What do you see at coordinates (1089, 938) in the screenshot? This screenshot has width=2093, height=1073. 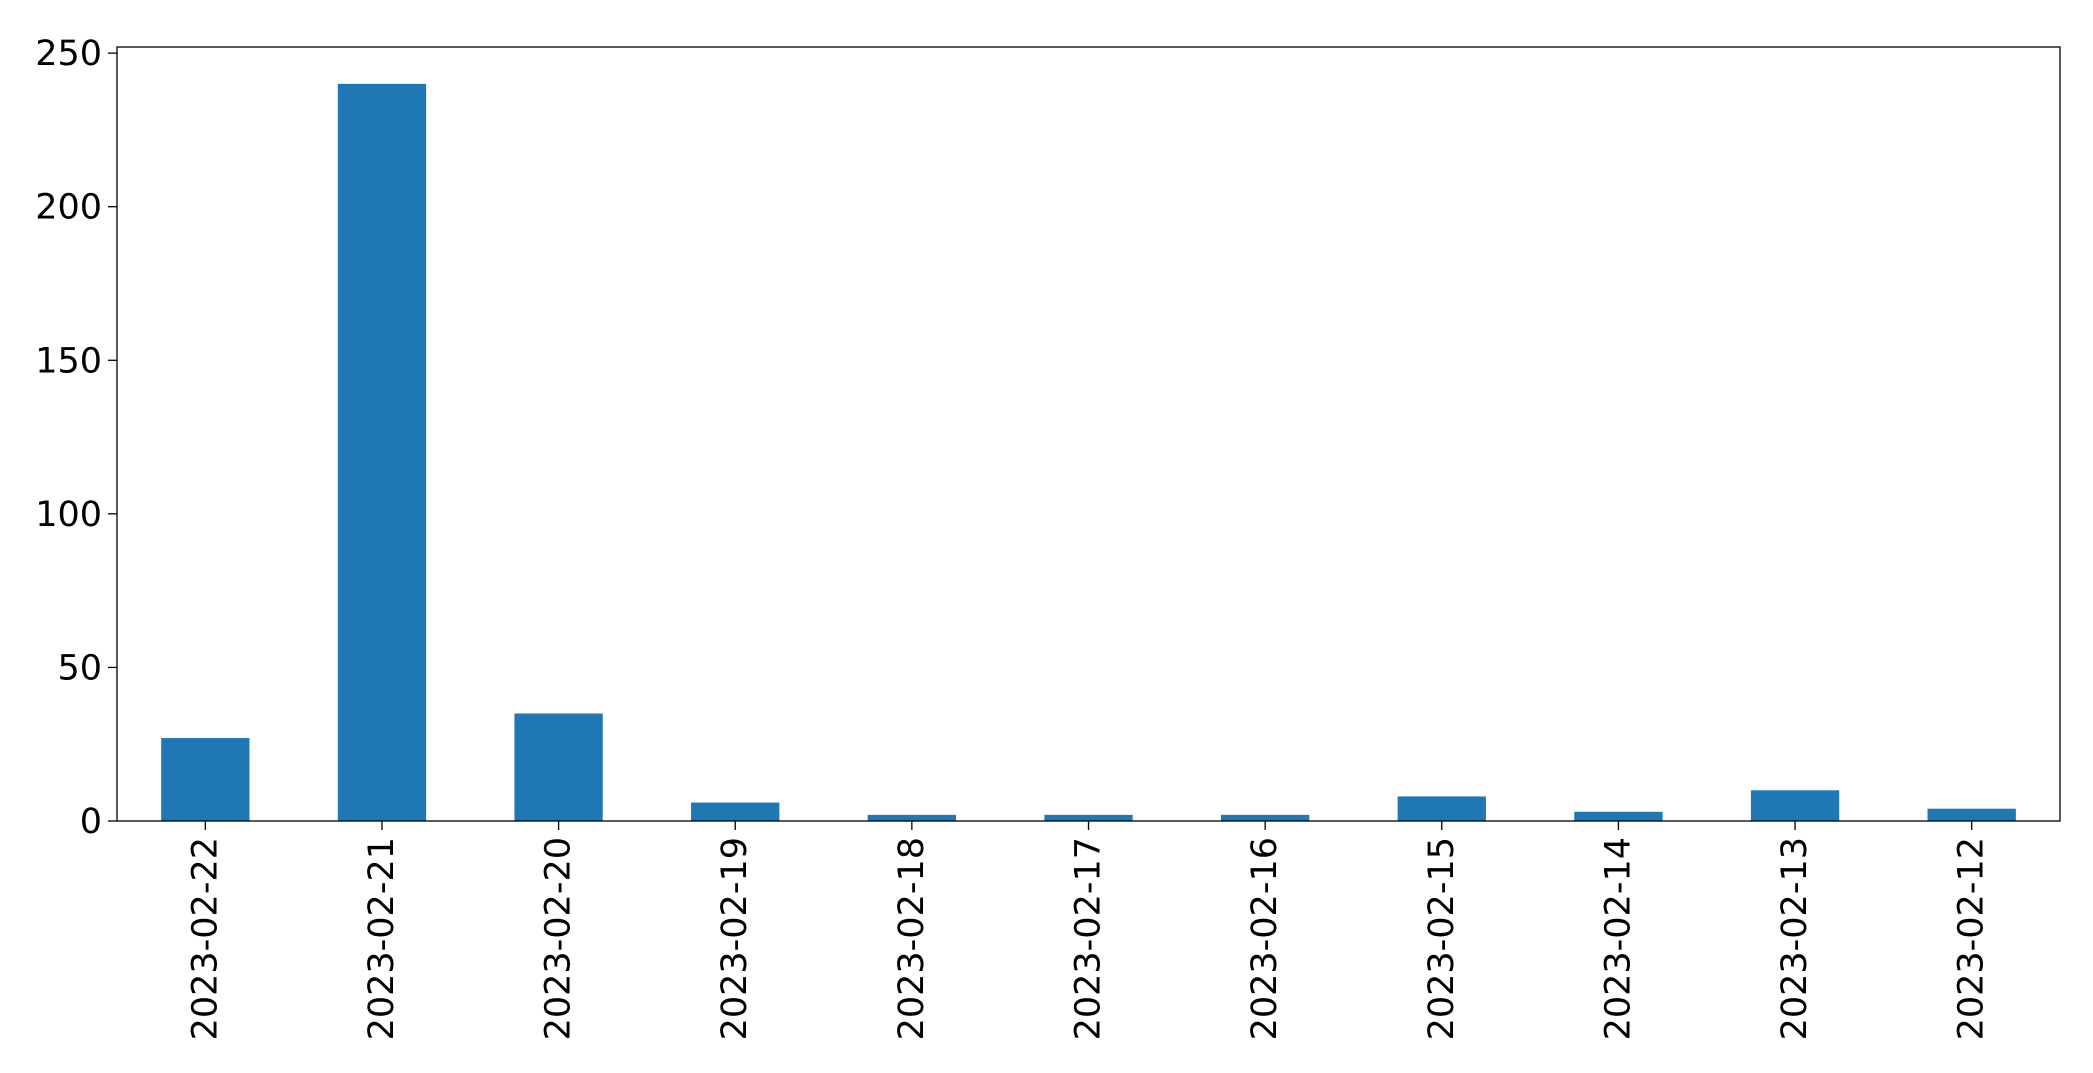 I see `x-tick-label: 2023-02-17` at bounding box center [1089, 938].